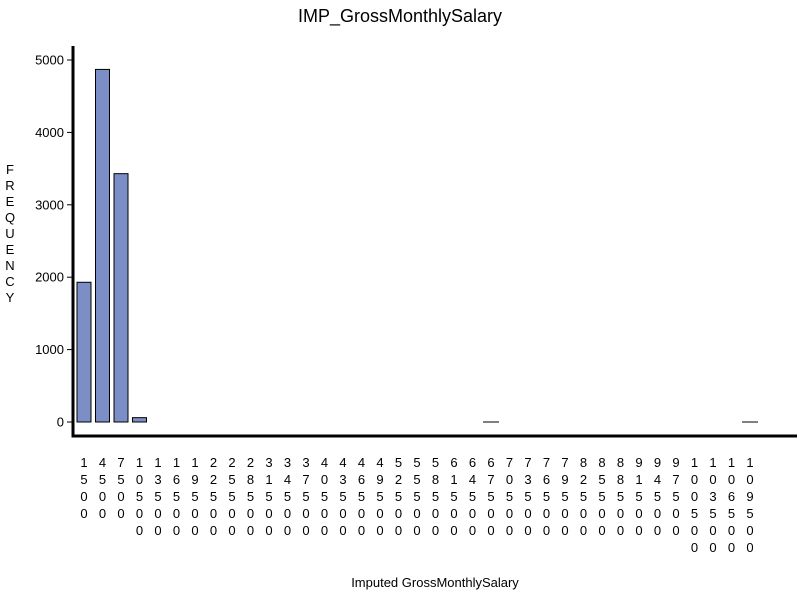 This screenshot has width=800, height=600. What do you see at coordinates (49, 60) in the screenshot?
I see `y-tick-label: 5000` at bounding box center [49, 60].